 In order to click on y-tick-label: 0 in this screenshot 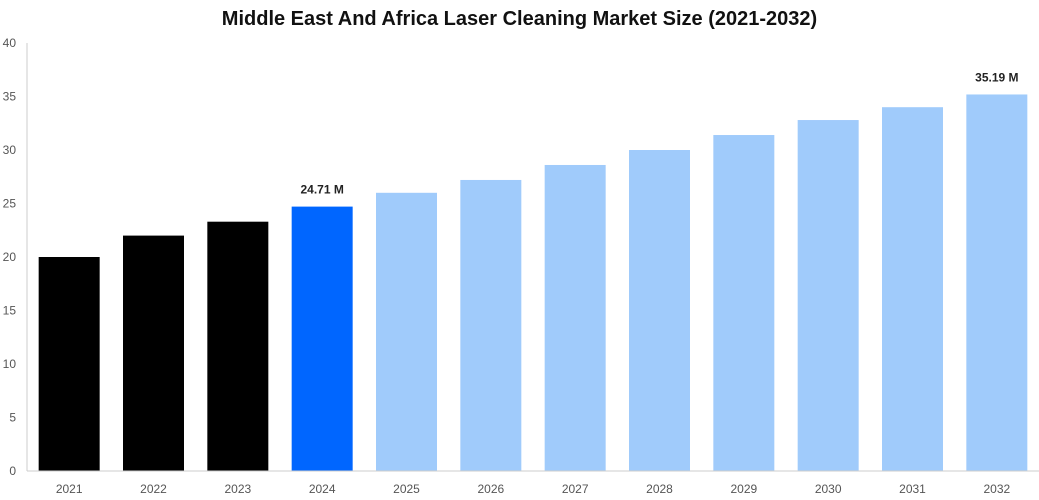, I will do `click(12, 471)`.